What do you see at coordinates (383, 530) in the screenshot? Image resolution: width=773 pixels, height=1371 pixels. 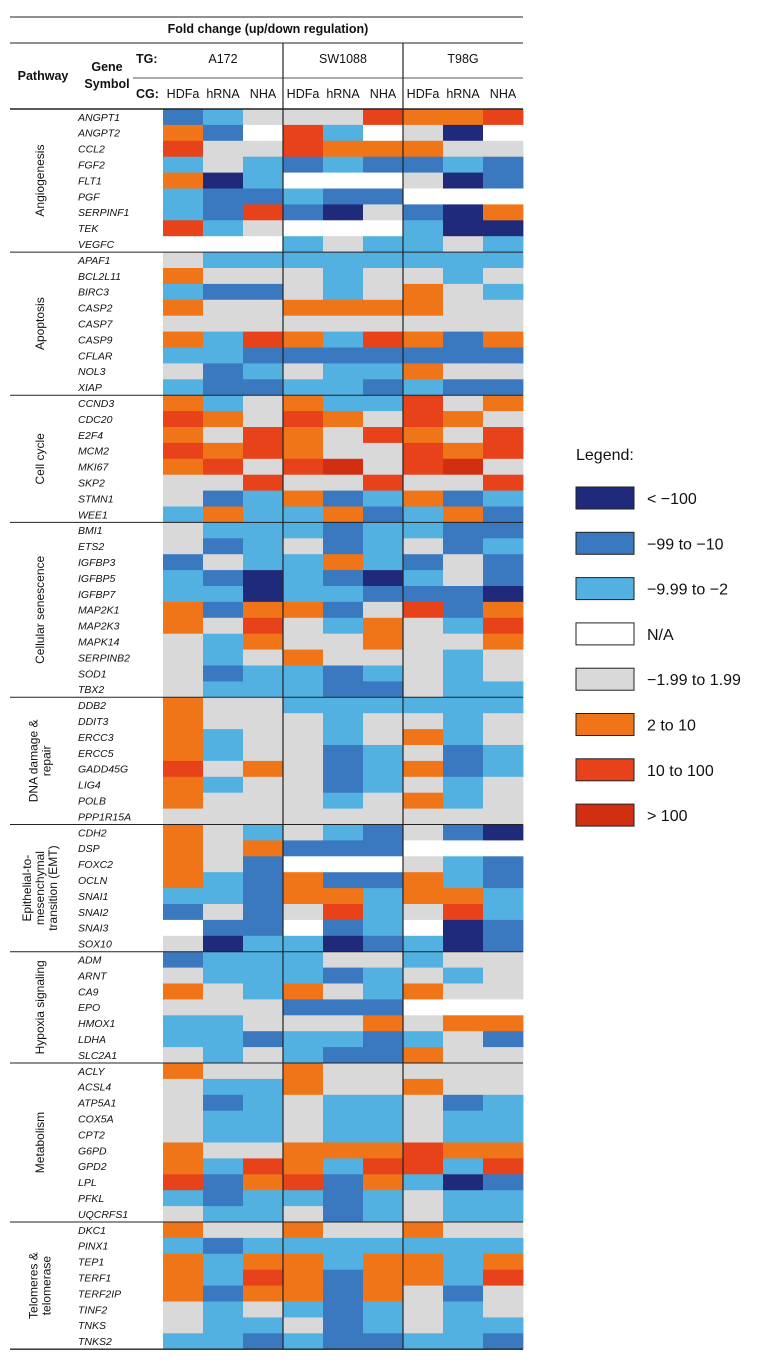 I see `cell-bmi1-sw1088-nha` at bounding box center [383, 530].